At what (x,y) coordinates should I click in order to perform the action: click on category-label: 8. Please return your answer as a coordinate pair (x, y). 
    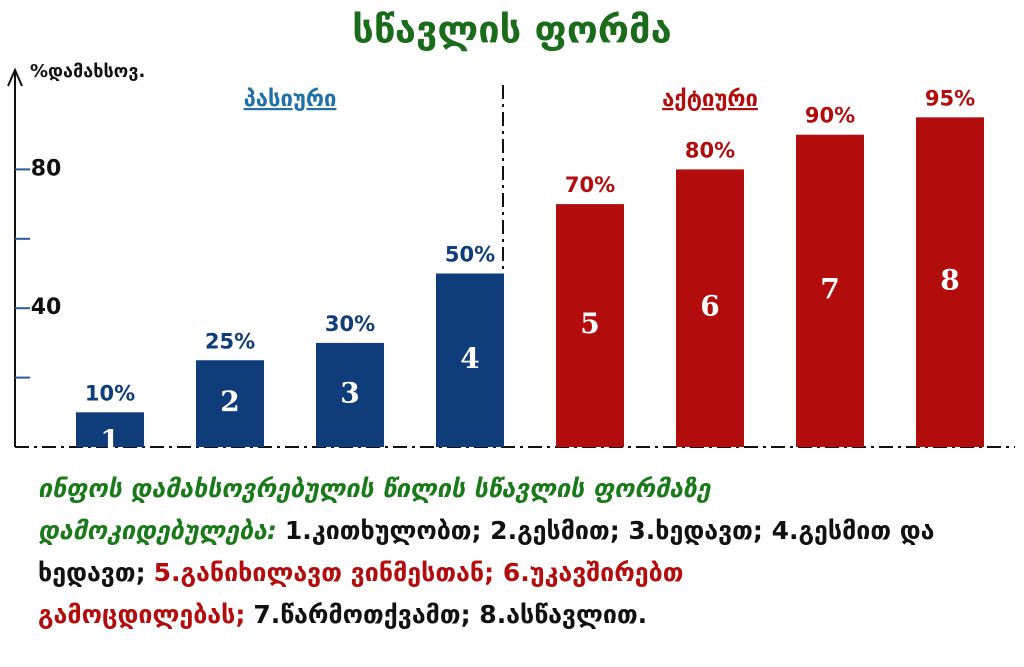
    Looking at the image, I should click on (949, 280).